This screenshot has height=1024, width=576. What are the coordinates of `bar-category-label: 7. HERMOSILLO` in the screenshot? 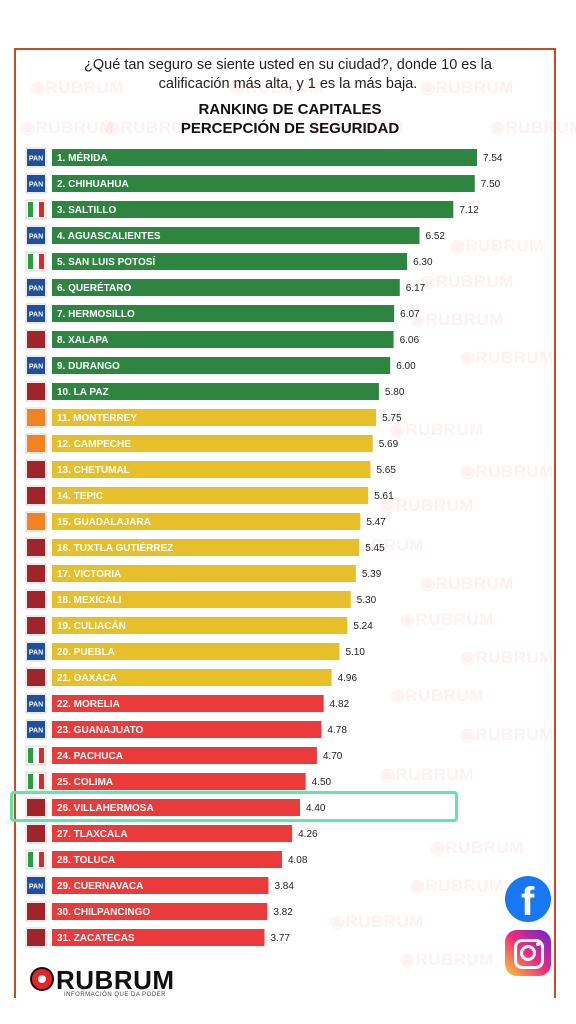 It's located at (96, 314).